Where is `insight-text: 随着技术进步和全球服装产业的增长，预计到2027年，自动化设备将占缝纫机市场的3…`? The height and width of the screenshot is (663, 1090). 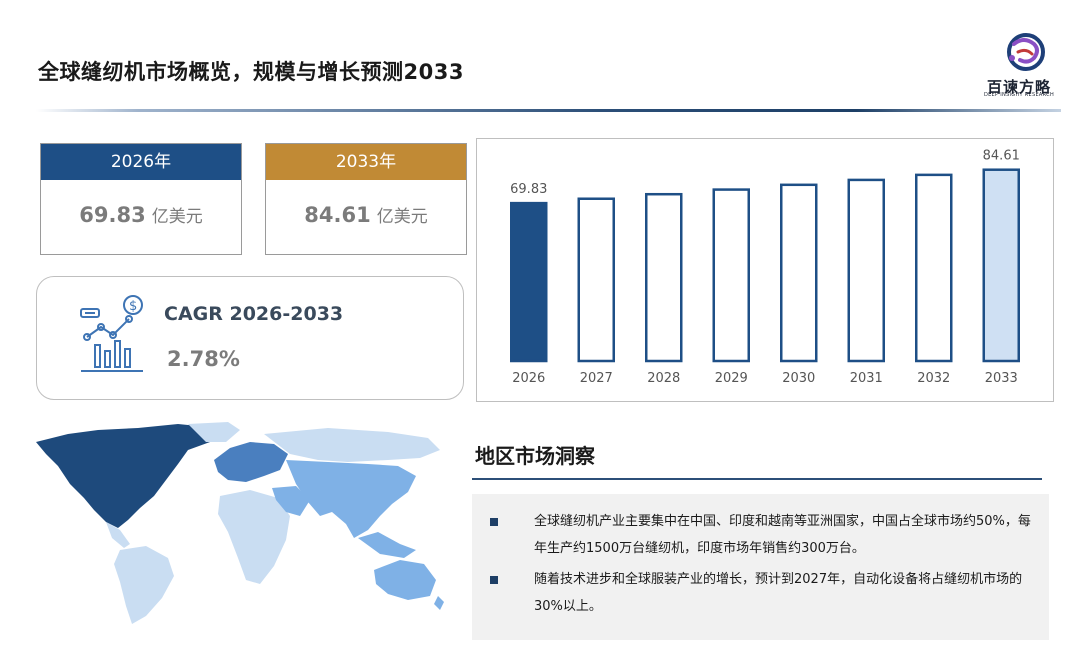
insight-text: 随着技术进步和全球服装产业的增长，预计到2027年，自动化设备将占缝纫机市场的3… is located at coordinates (778, 593).